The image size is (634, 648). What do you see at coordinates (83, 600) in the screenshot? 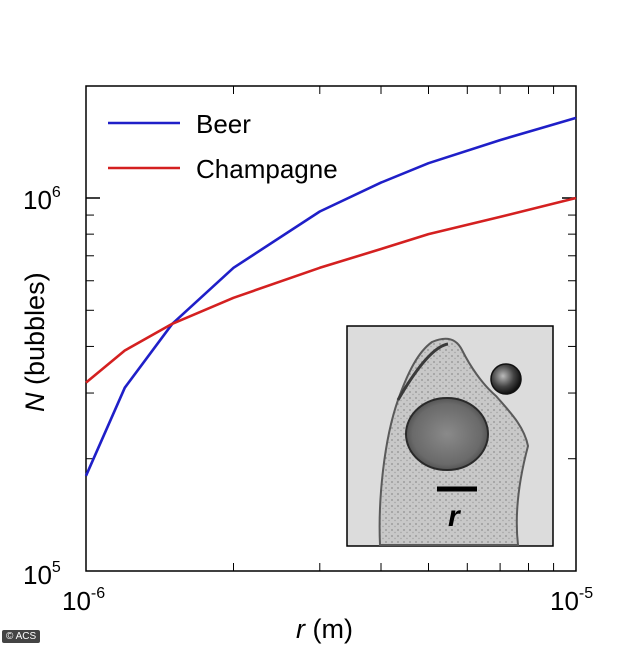
I see `x-tick-label-1e-6: 10⁻⁶` at bounding box center [83, 600].